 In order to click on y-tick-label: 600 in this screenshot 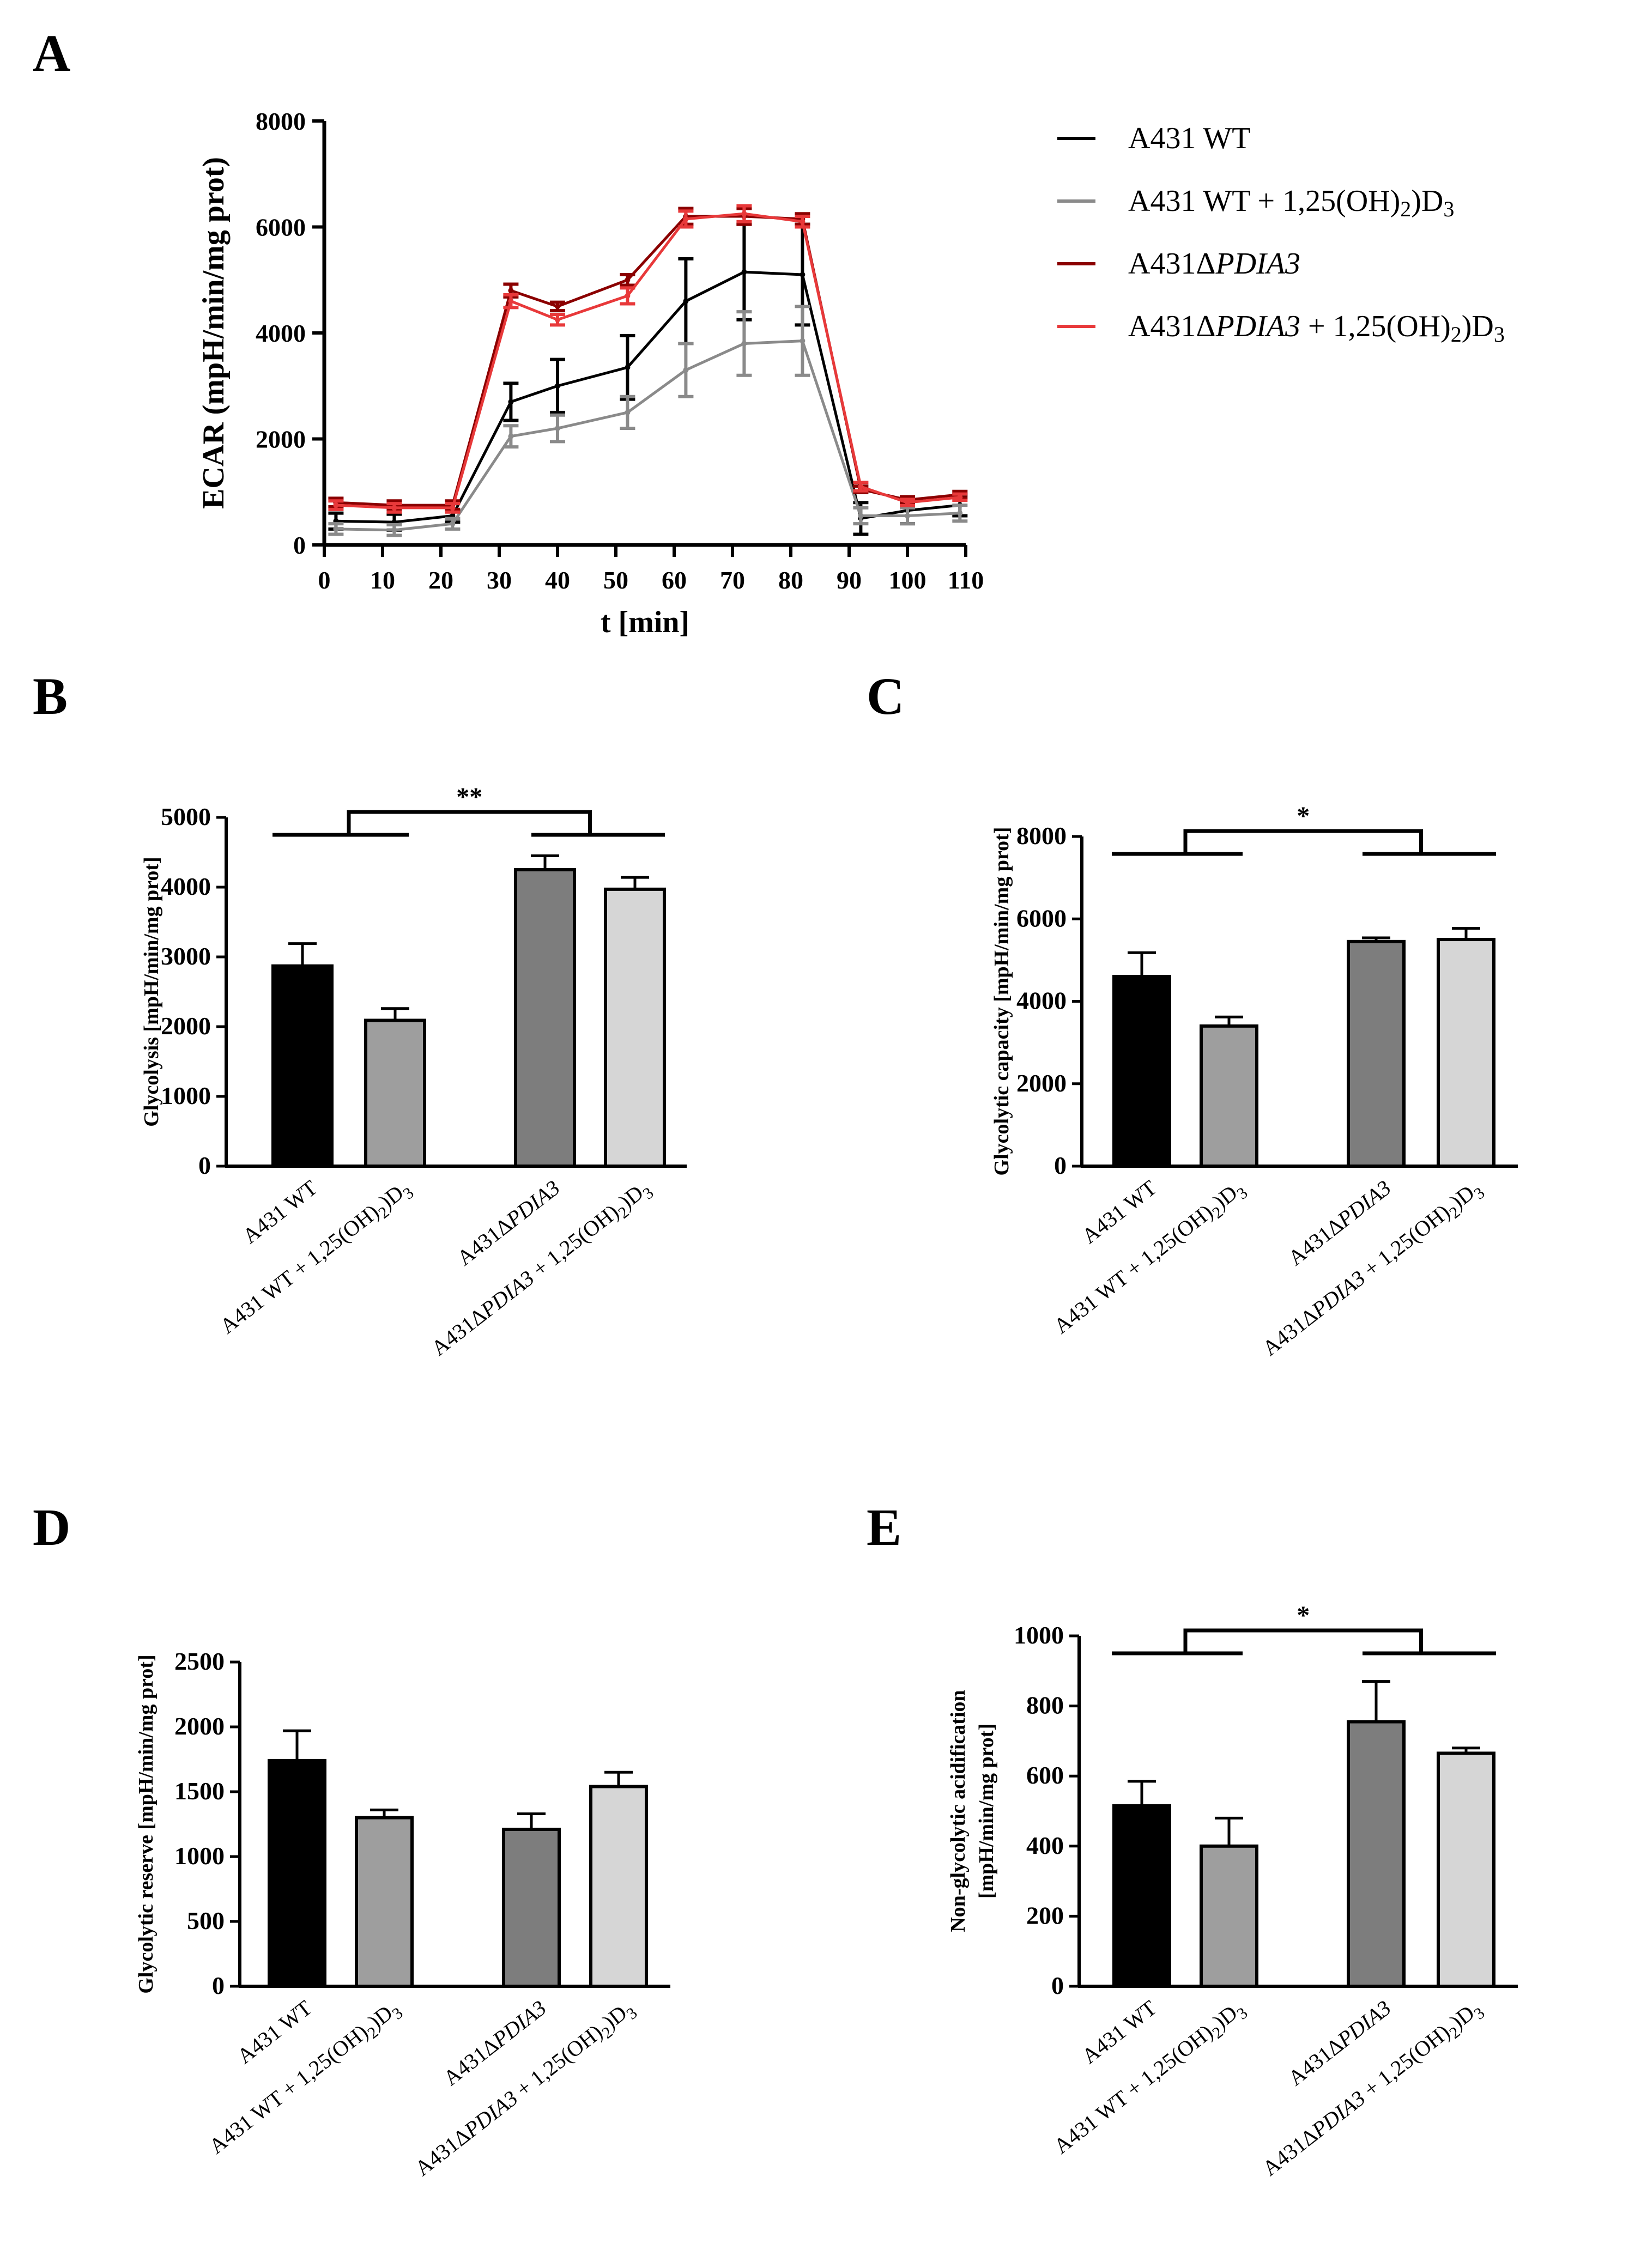, I will do `click(1045, 1775)`.